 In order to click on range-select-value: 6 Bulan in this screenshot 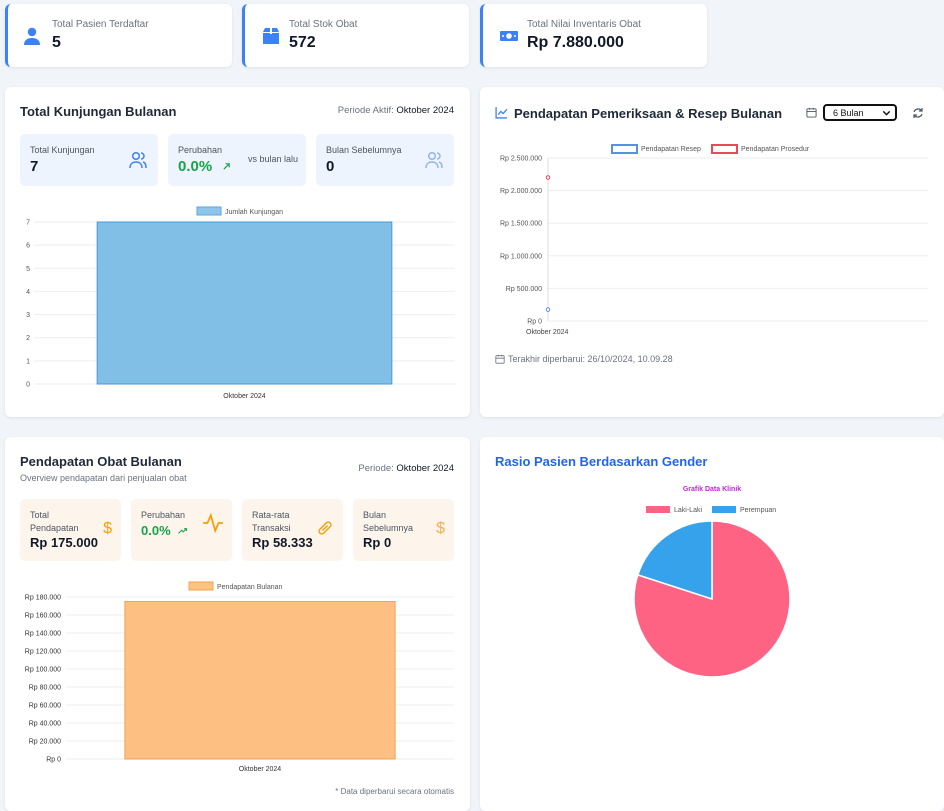, I will do `click(848, 113)`.